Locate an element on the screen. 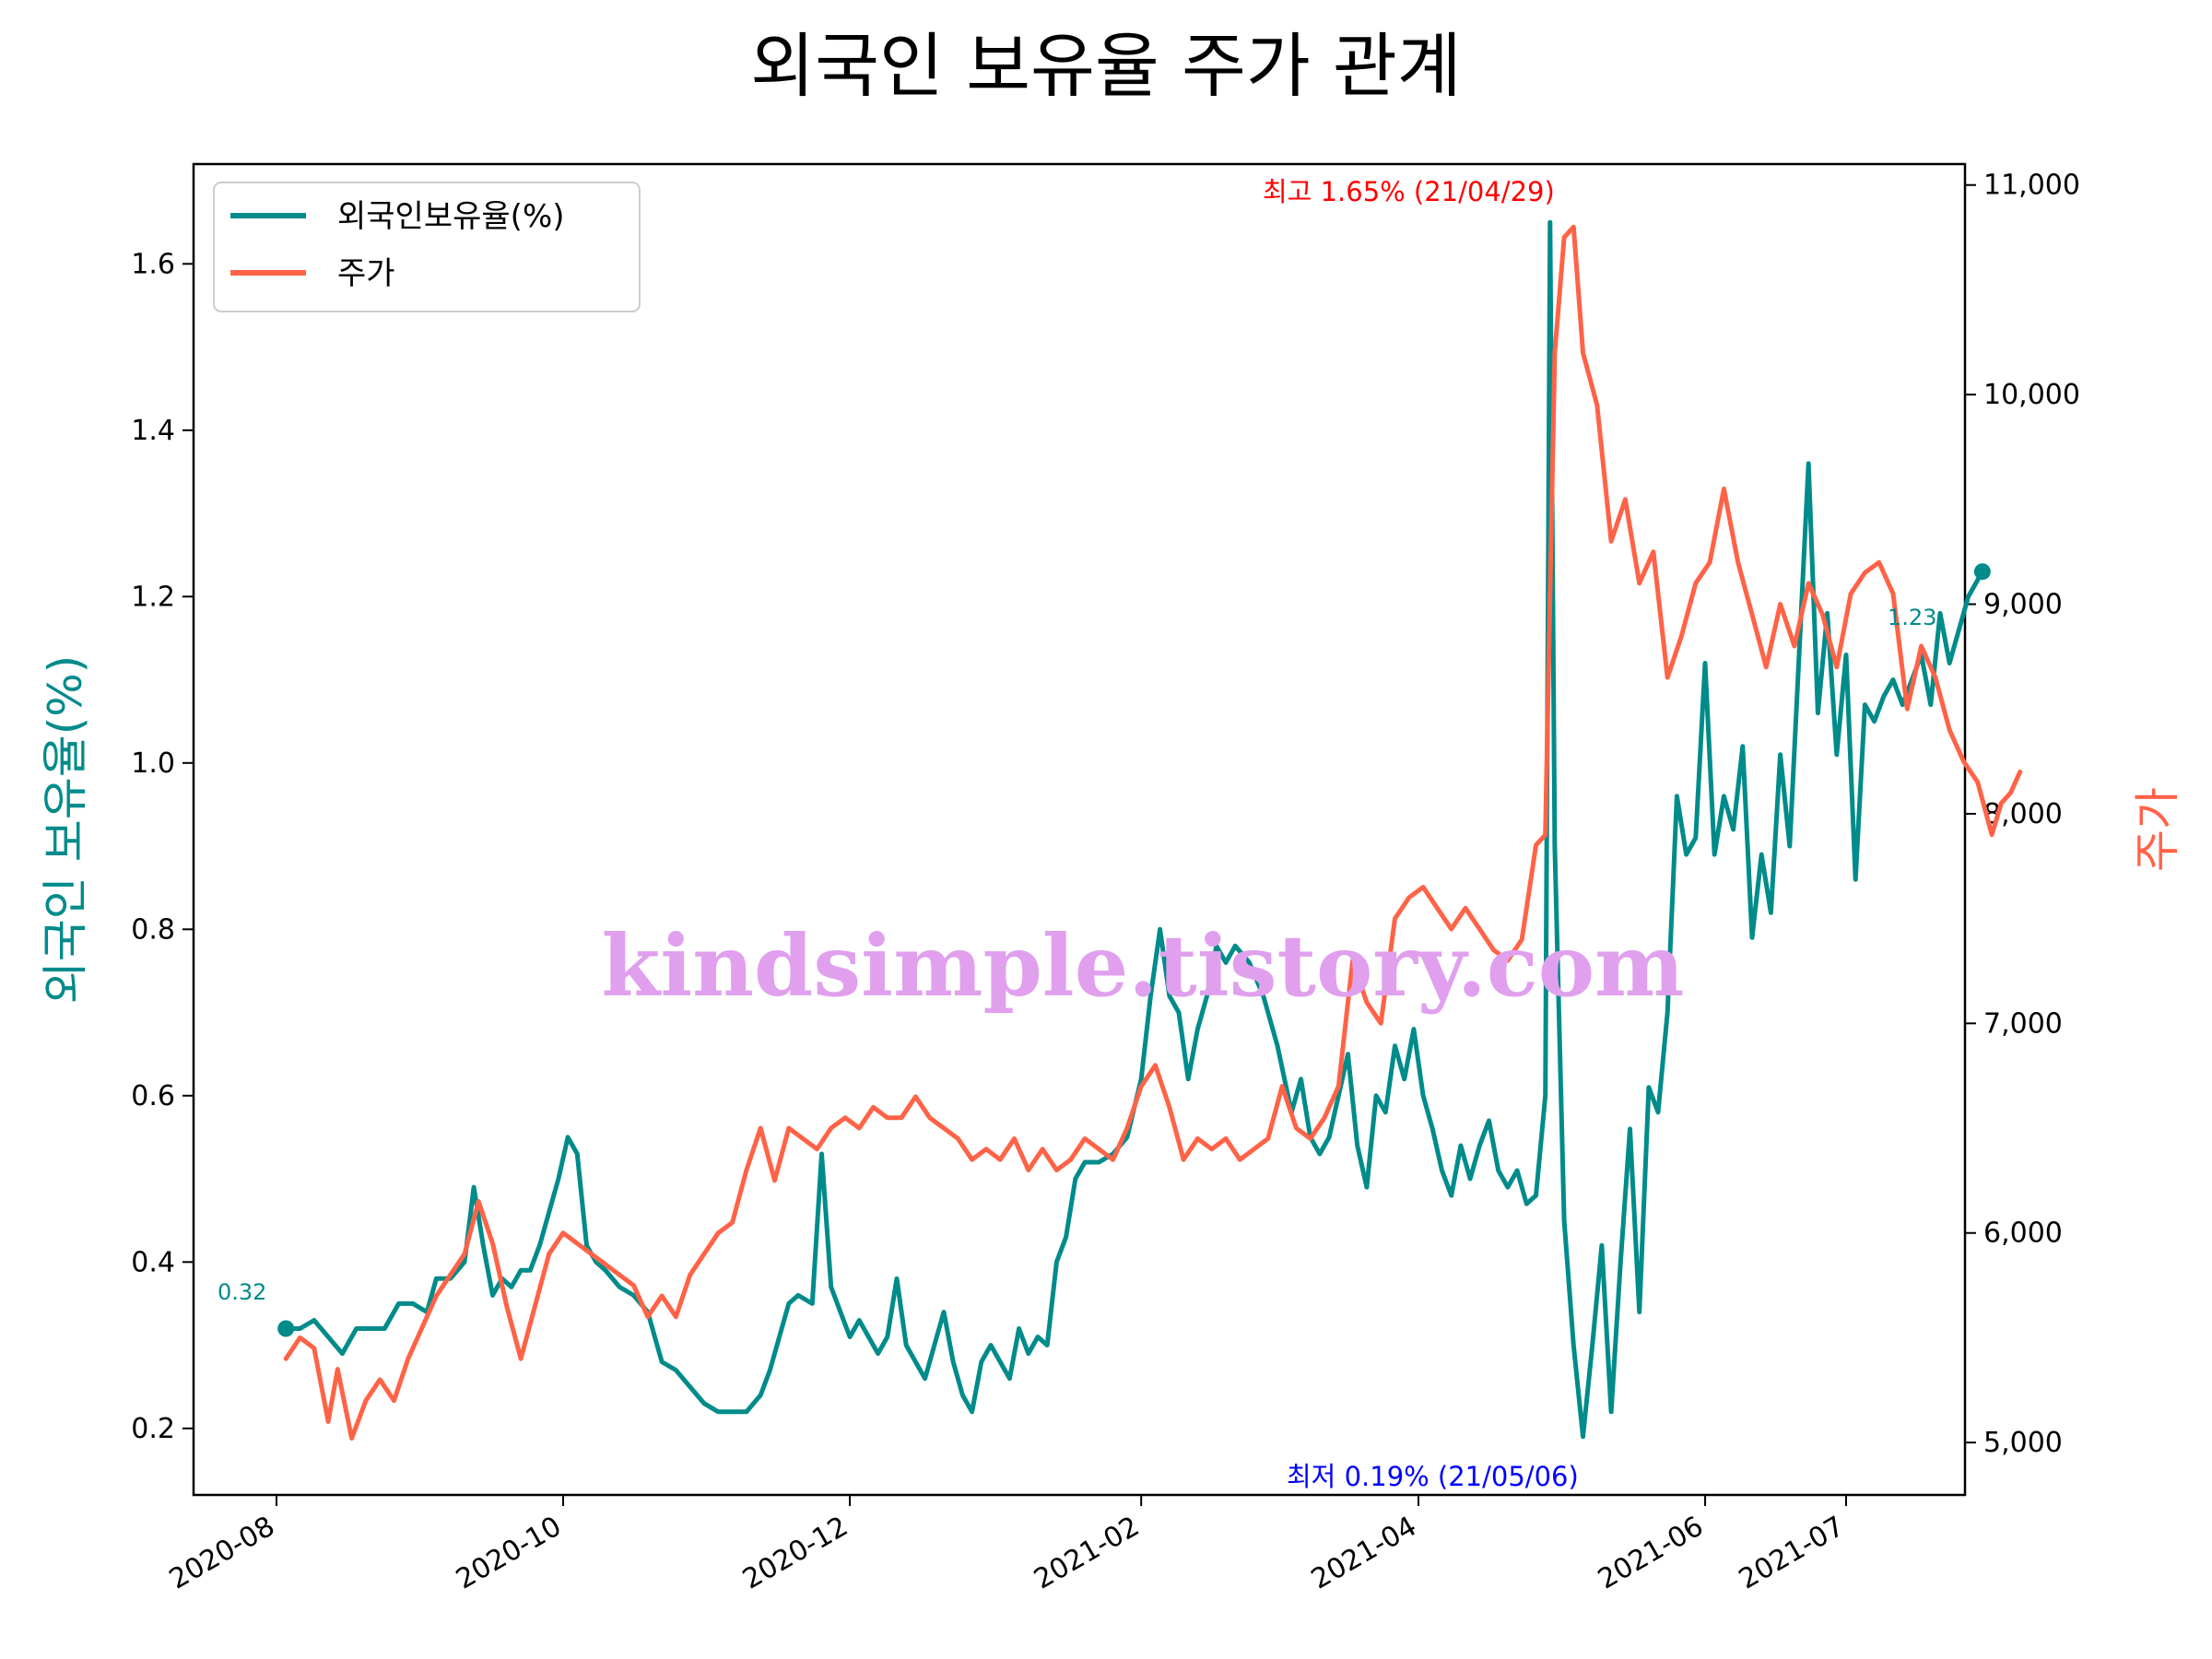 The height and width of the screenshot is (1659, 2212). left-tick-label: 0.6 is located at coordinates (153, 1096).